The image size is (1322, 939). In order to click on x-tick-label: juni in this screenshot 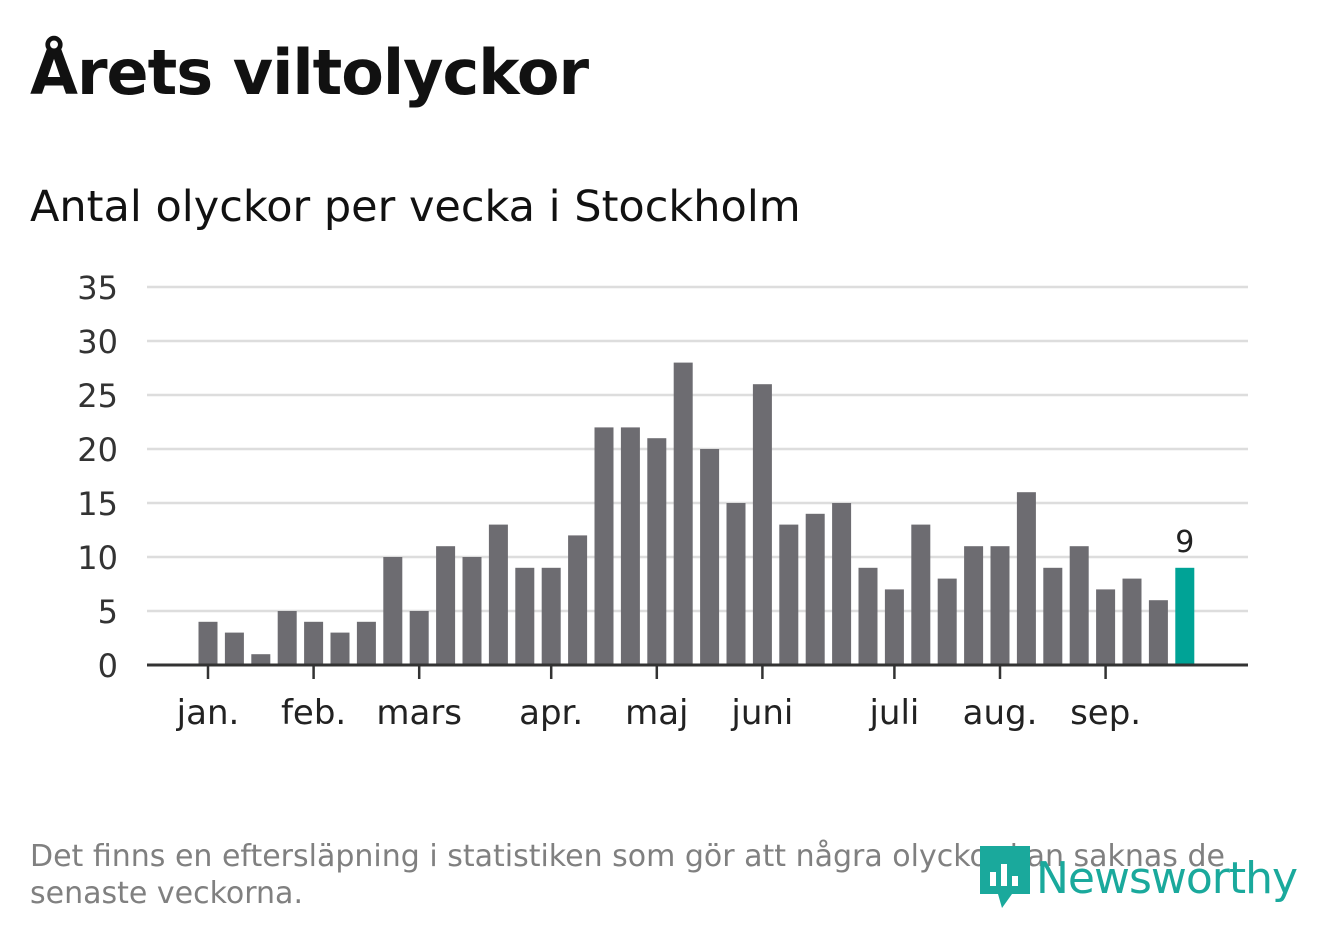, I will do `click(761, 713)`.